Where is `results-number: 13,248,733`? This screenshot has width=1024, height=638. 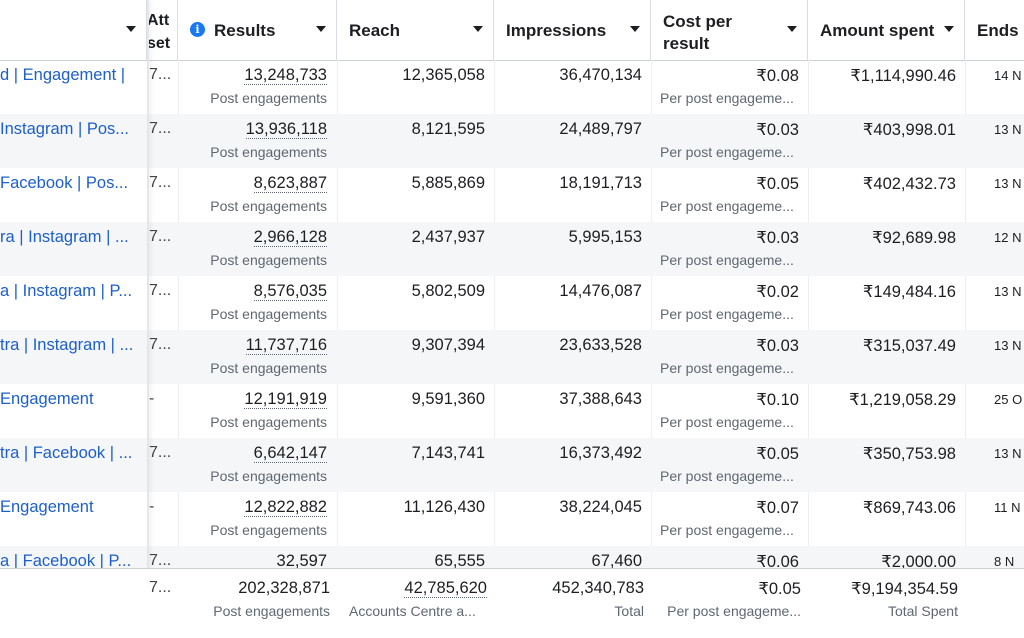 results-number: 13,248,733 is located at coordinates (285, 75).